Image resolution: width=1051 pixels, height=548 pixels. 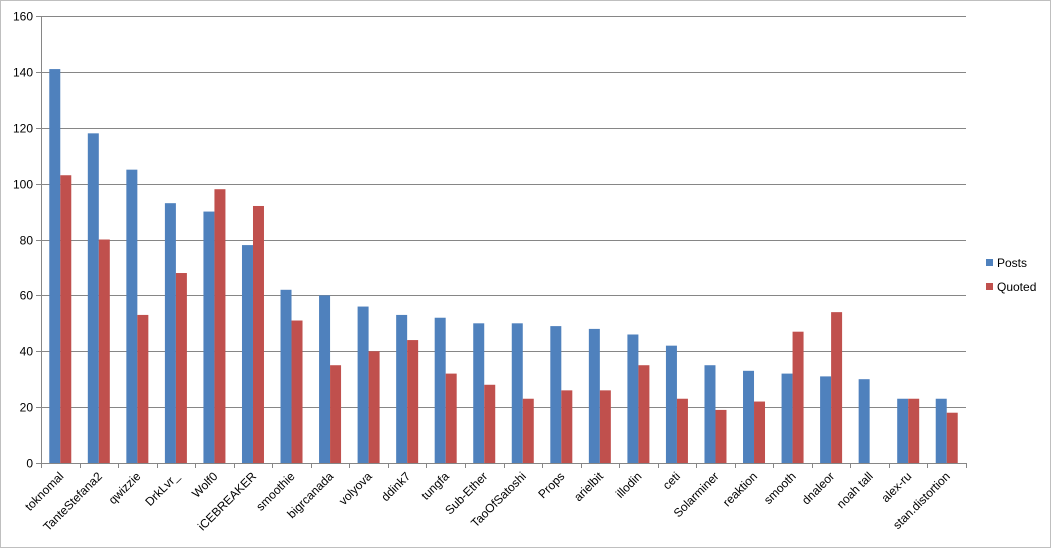 I want to click on x-tick-label: ddink7, so click(x=395, y=486).